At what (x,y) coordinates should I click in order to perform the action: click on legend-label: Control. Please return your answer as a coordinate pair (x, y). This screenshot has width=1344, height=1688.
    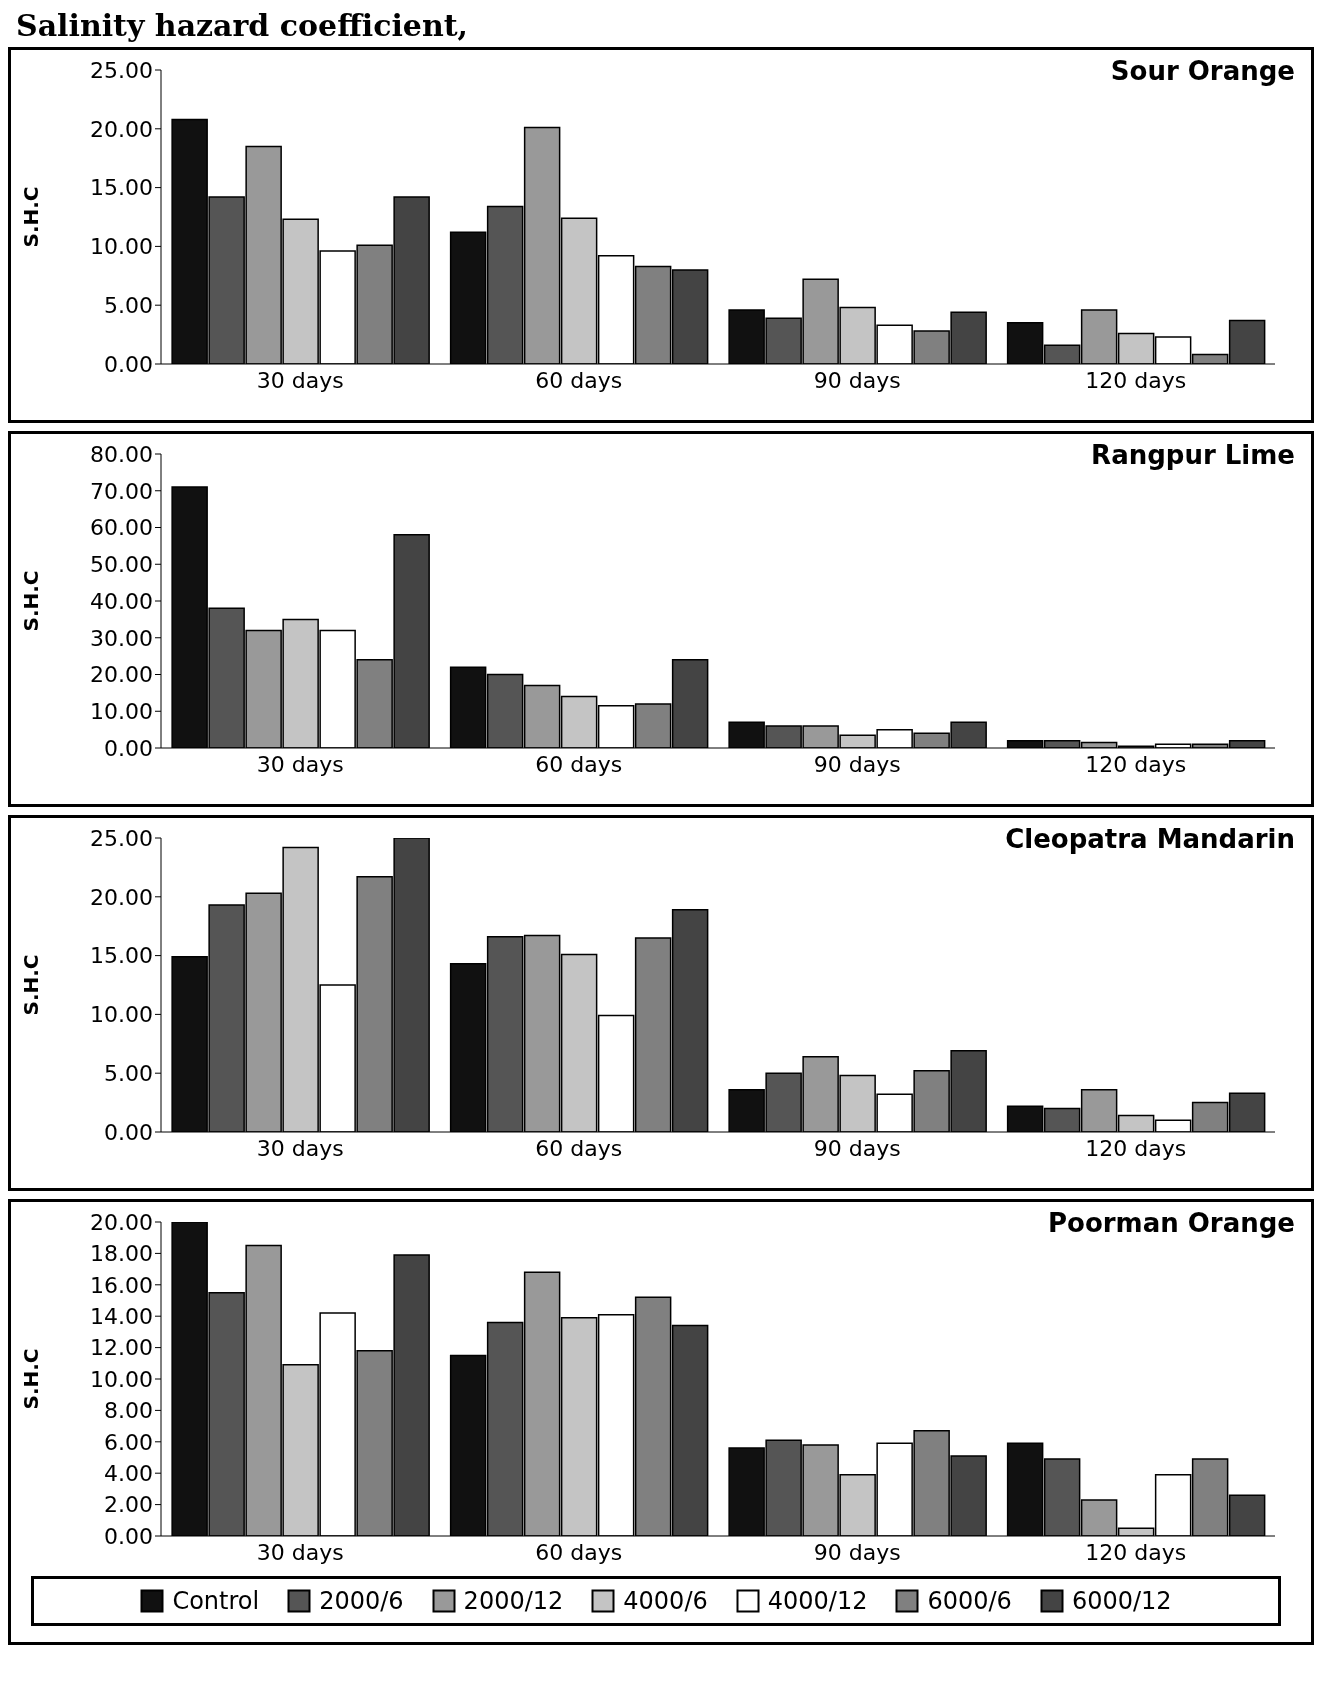
    Looking at the image, I should click on (216, 1601).